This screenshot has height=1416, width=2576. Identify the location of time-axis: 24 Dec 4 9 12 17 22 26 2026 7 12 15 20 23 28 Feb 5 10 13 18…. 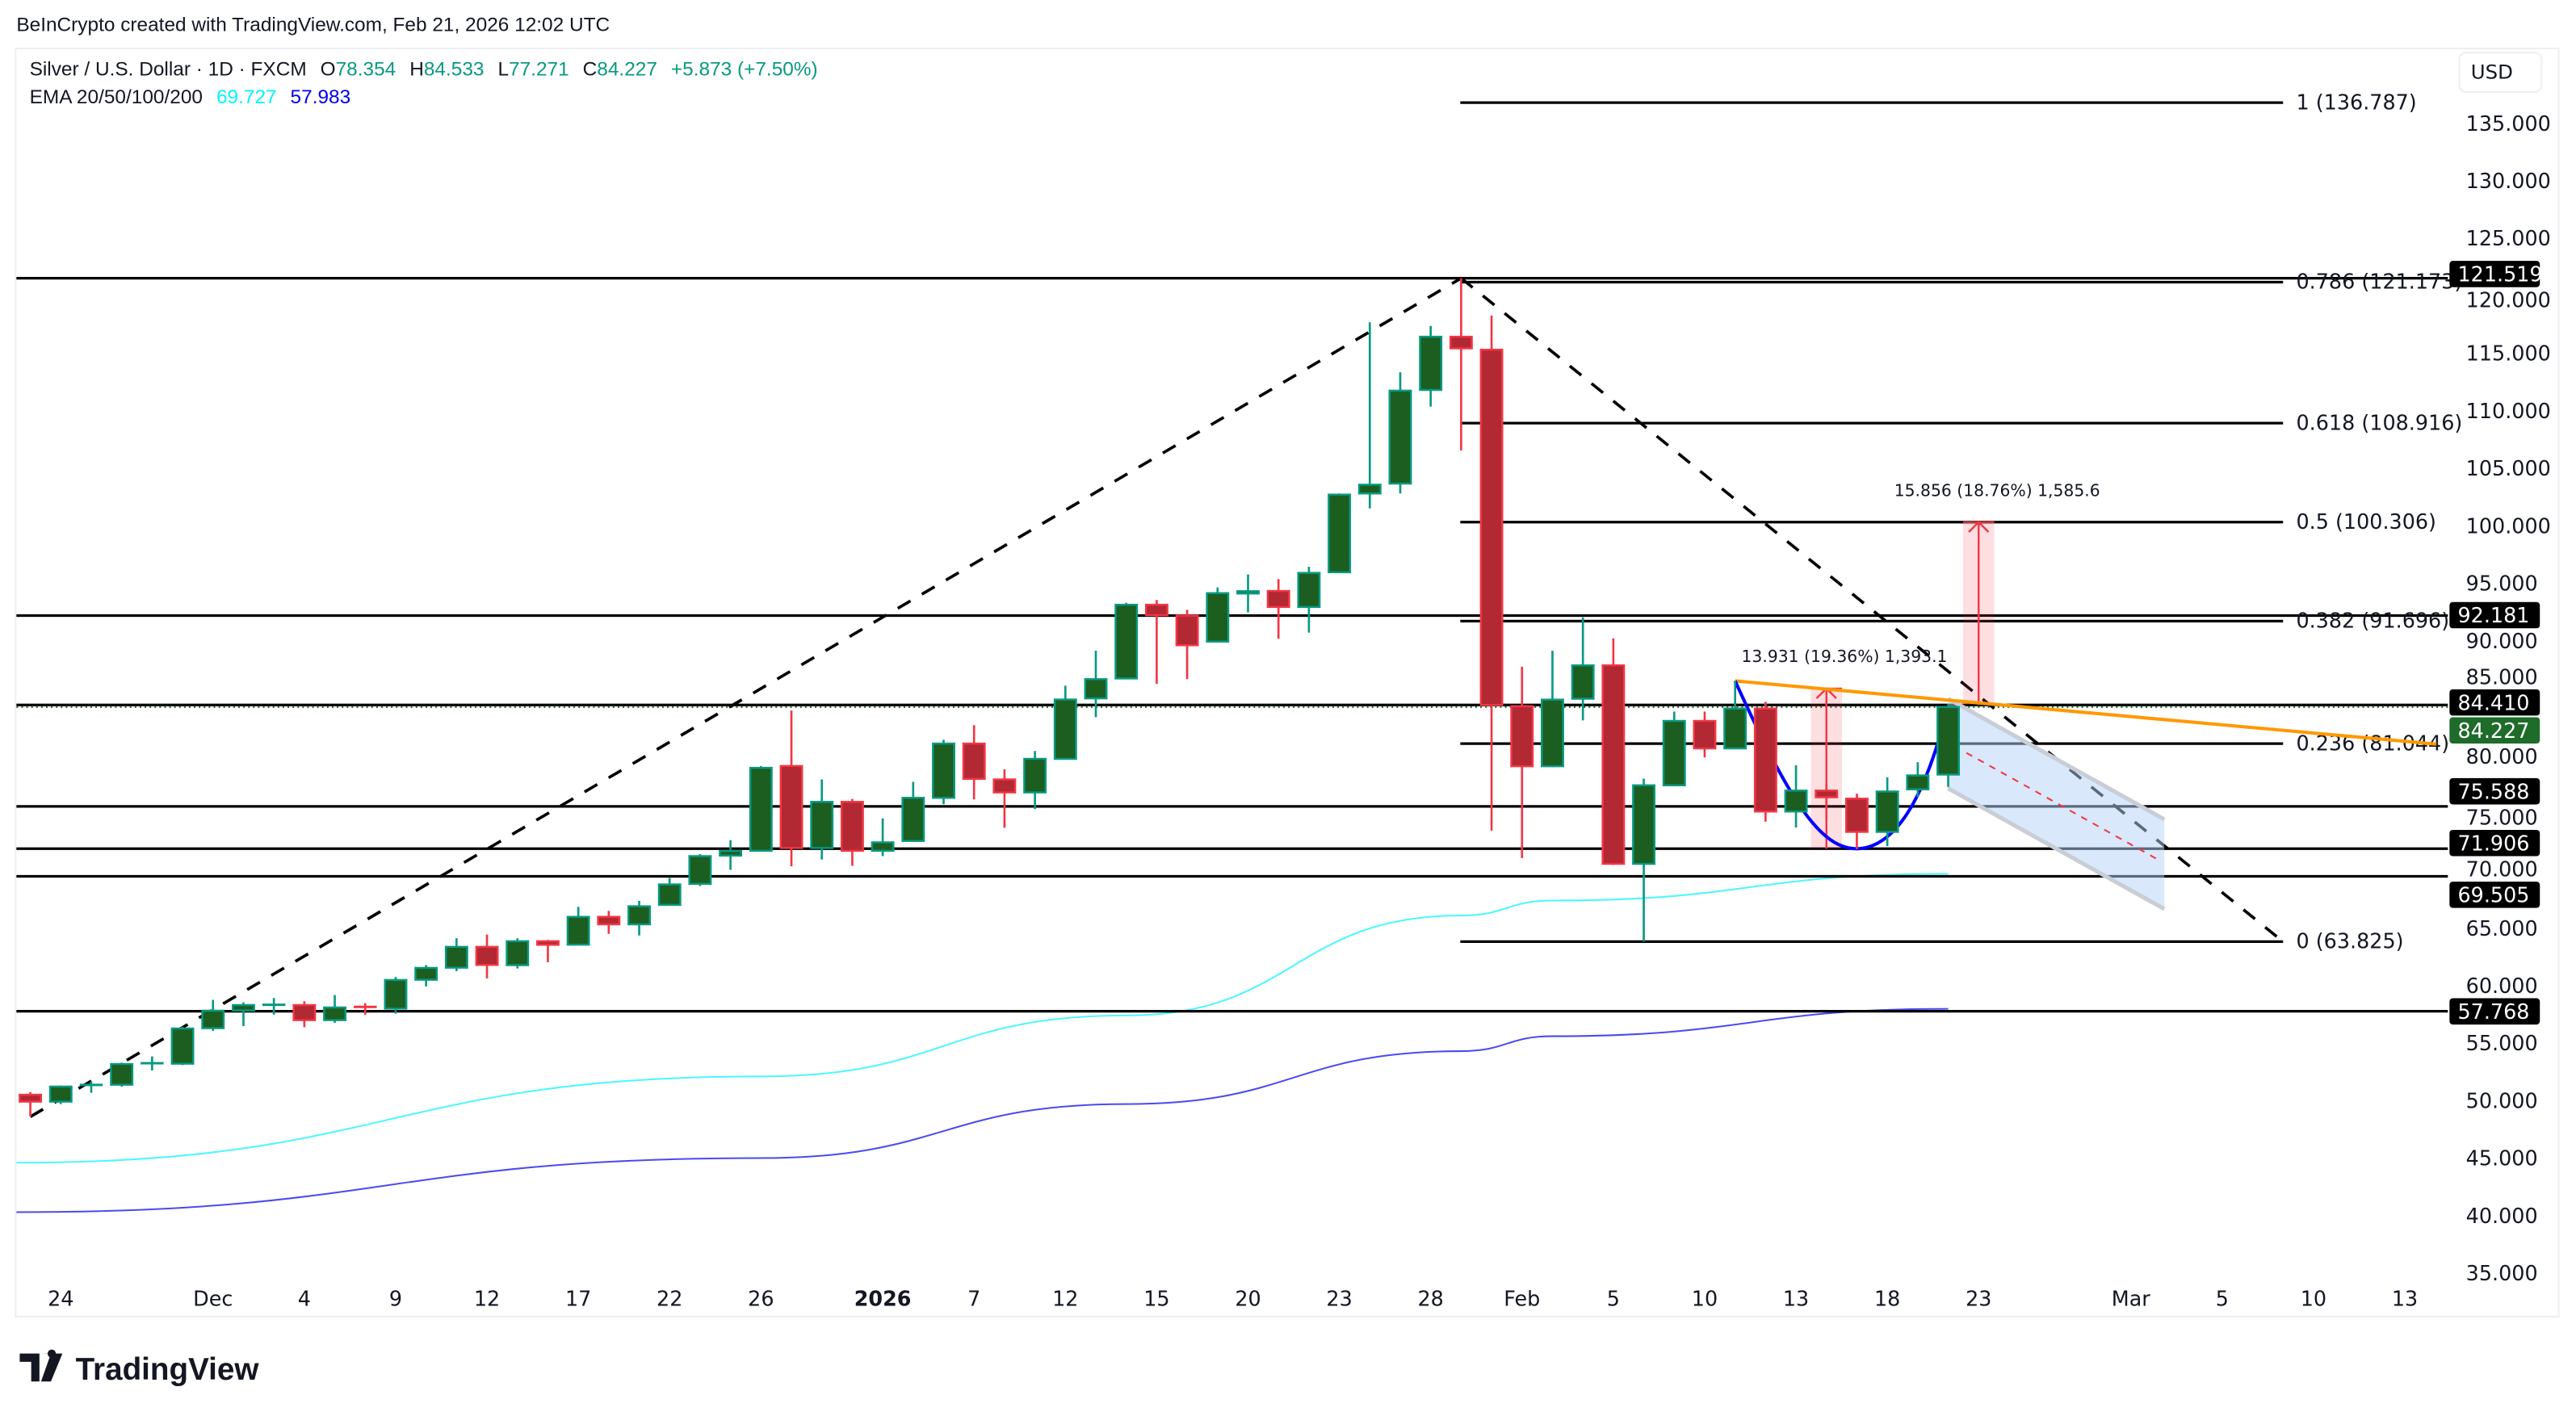
(1233, 1299).